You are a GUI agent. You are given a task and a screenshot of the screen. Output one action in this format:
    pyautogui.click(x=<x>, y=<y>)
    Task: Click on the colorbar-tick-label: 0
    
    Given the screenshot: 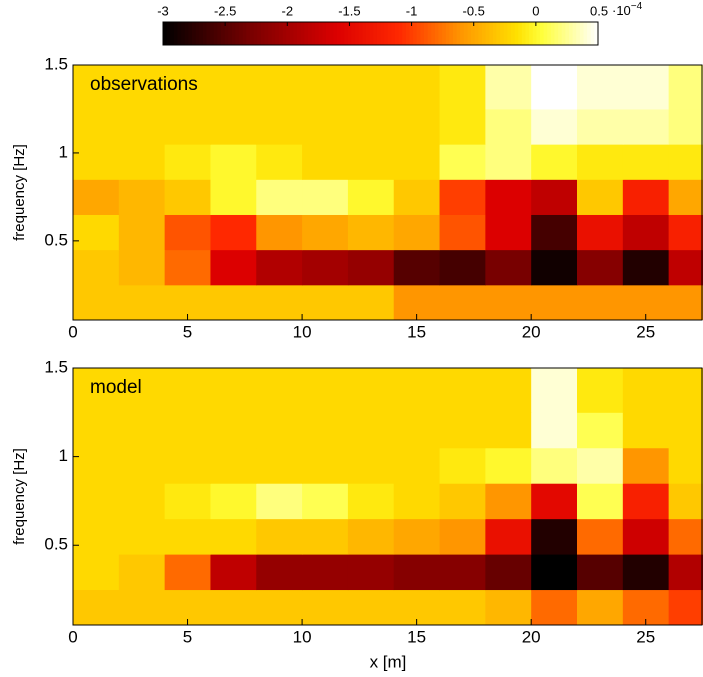 What is the action you would take?
    pyautogui.click(x=535, y=10)
    